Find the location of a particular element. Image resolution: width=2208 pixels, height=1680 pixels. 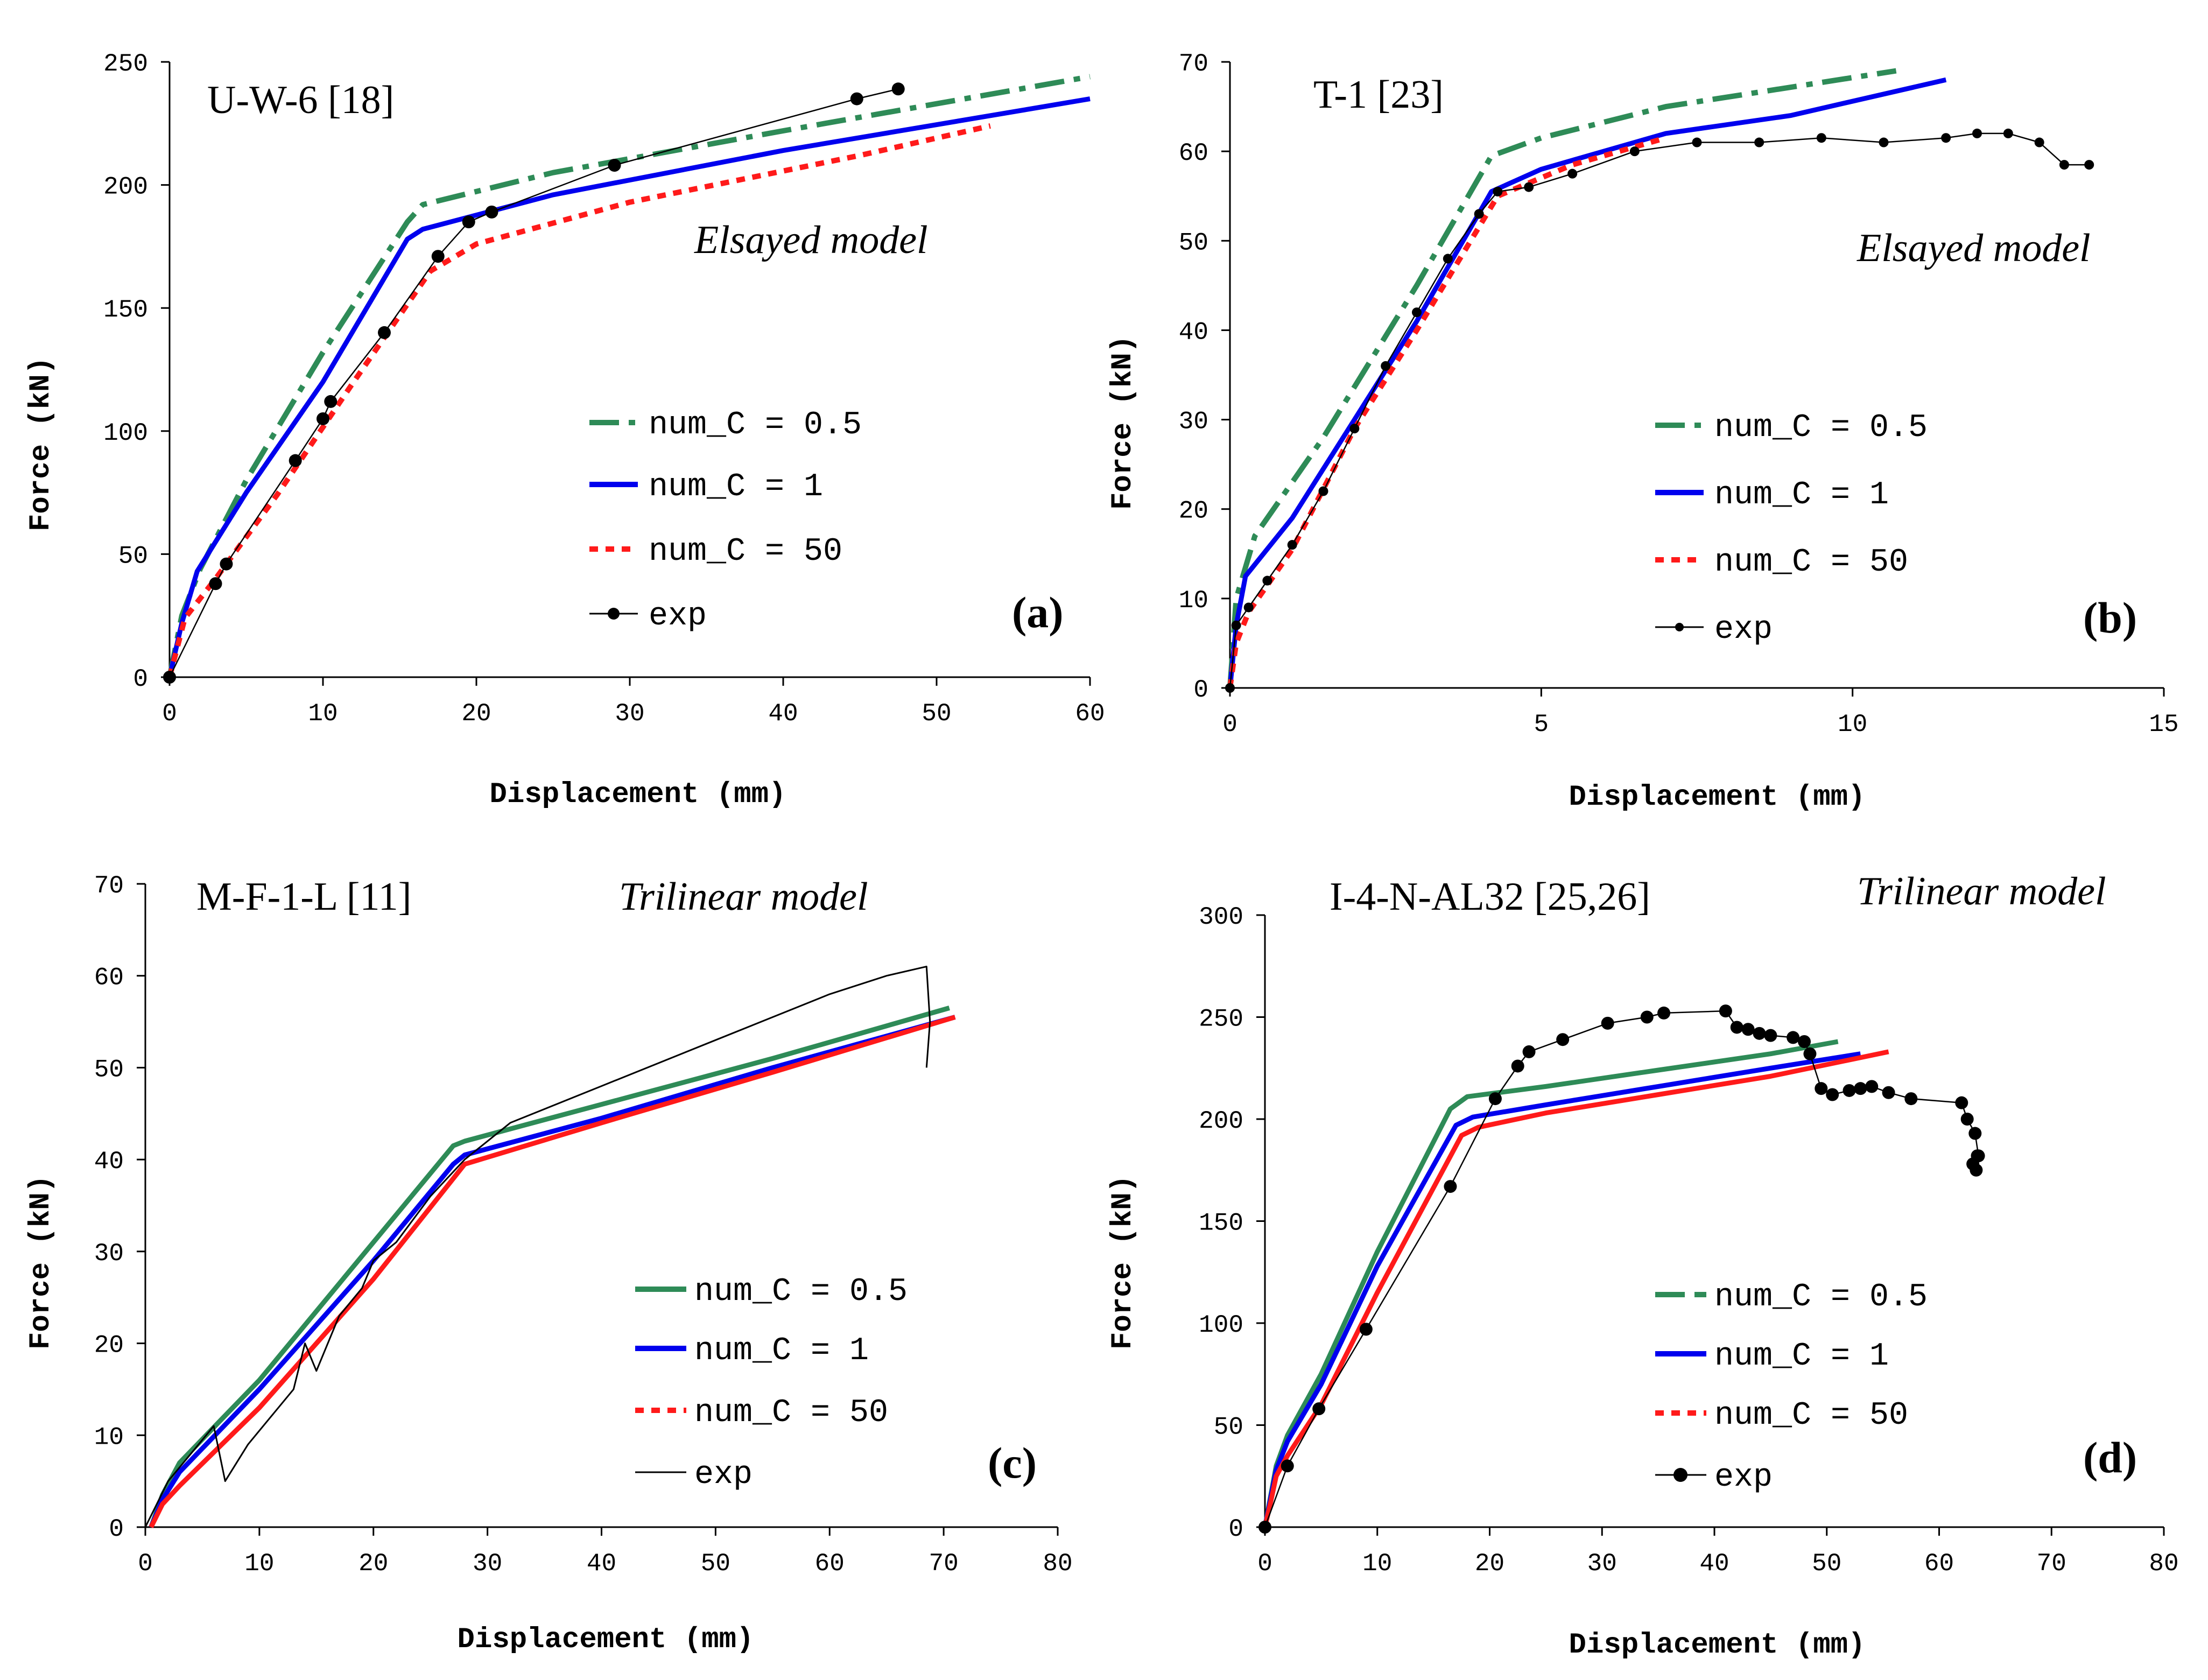

chart-d-ytick-label: 50 is located at coordinates (1228, 1428).